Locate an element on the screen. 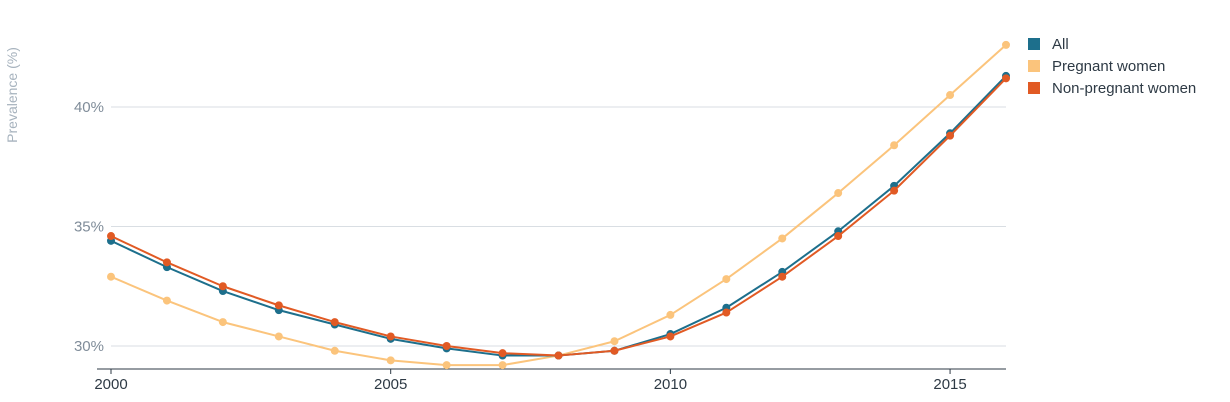 The width and height of the screenshot is (1230, 402). legend-item-pregnant-women: Pregnant women is located at coordinates (1112, 66).